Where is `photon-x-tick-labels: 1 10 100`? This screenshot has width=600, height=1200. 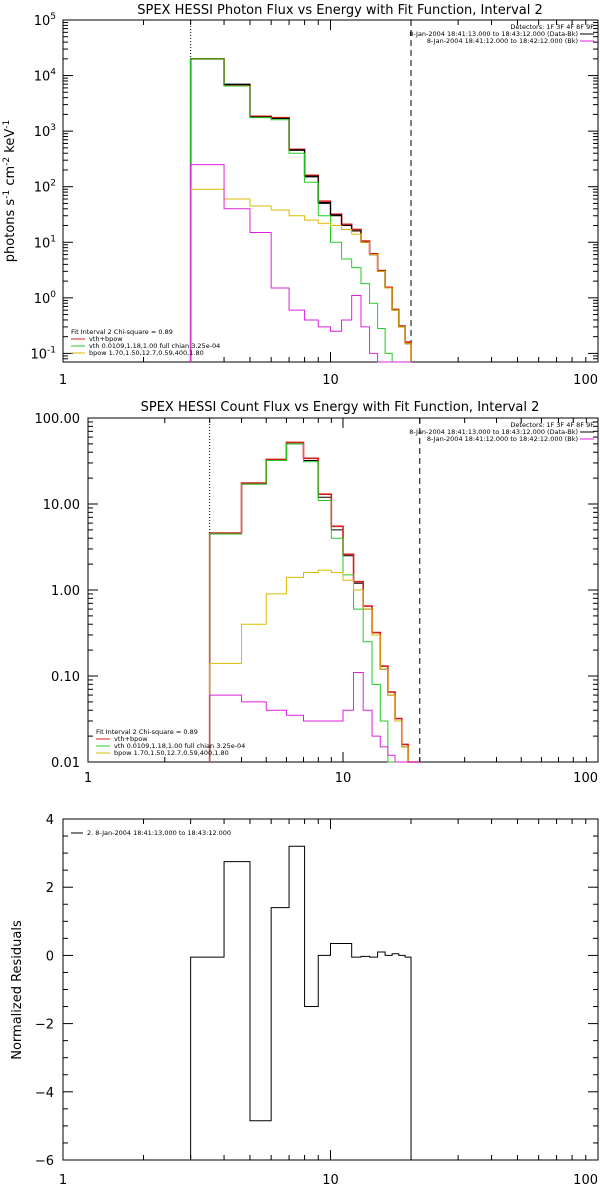
photon-x-tick-labels: 1 10 100 is located at coordinates (328, 380).